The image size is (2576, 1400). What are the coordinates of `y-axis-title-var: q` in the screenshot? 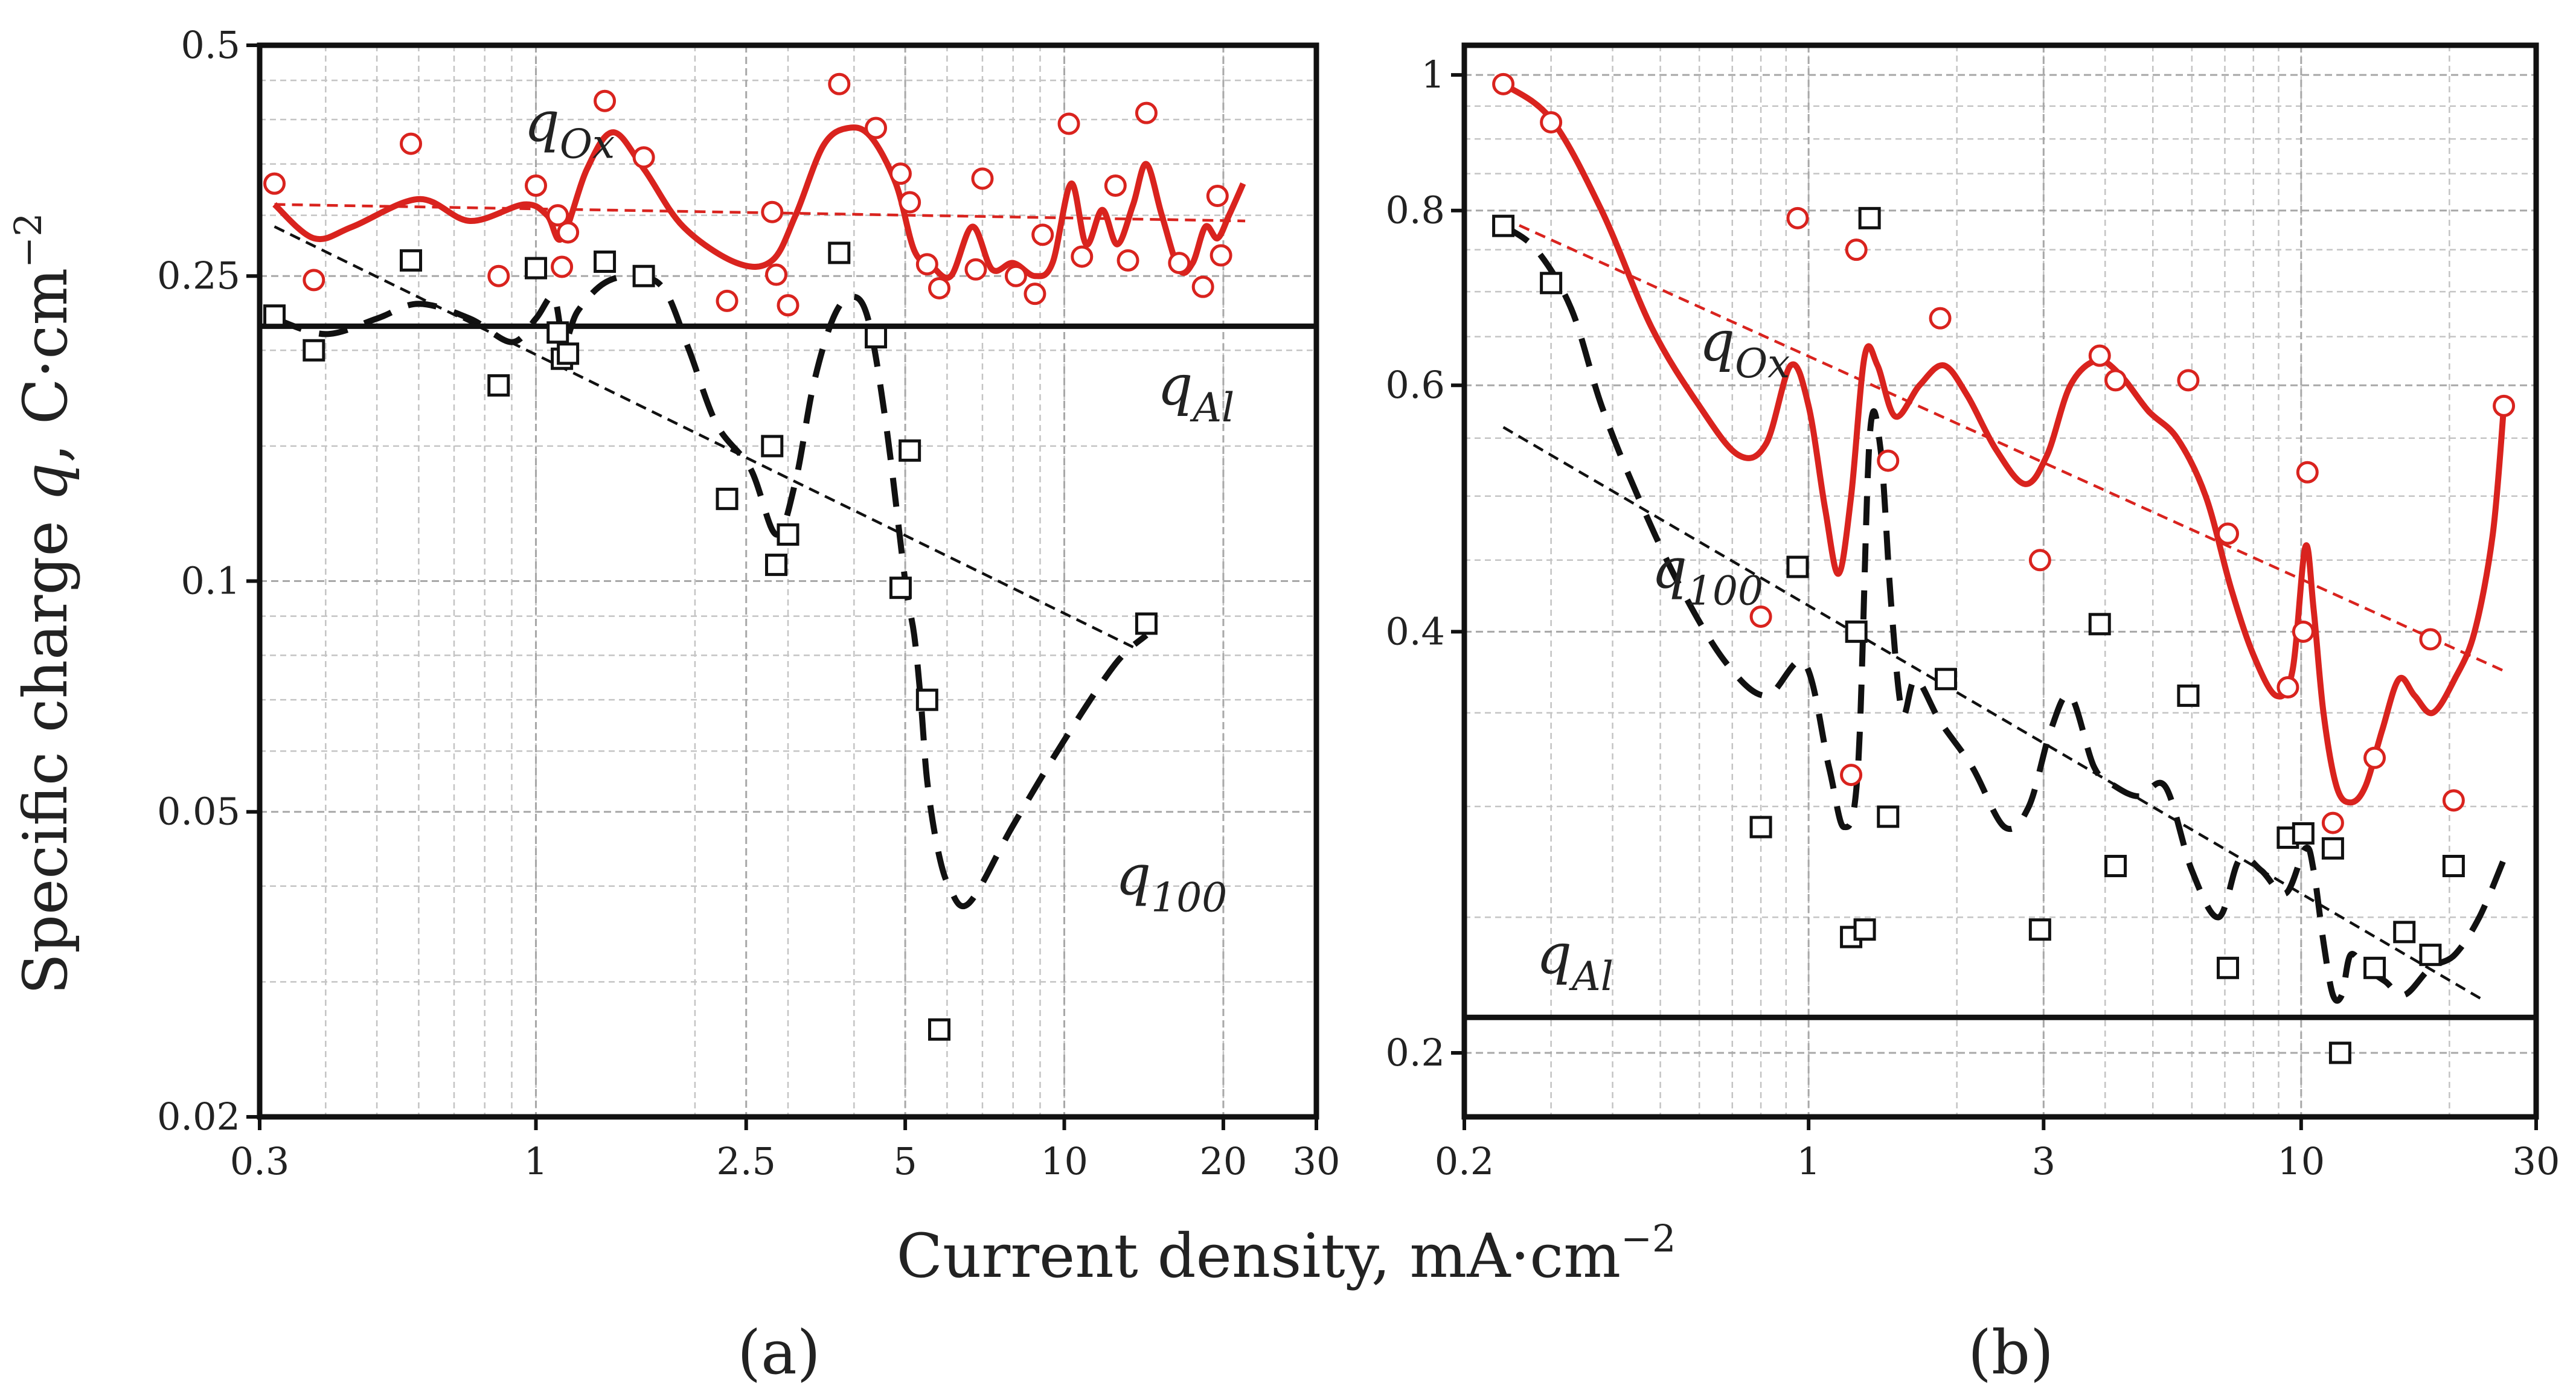 It's located at (45, 482).